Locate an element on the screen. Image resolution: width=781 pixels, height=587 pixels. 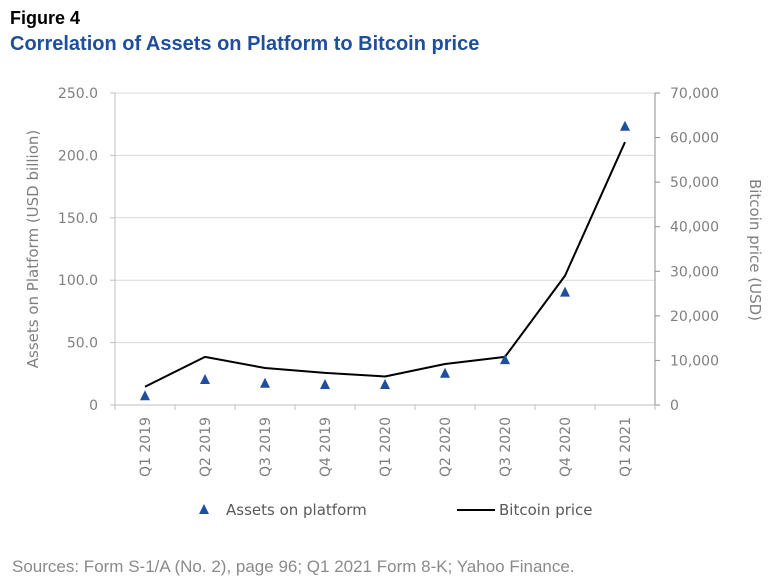
y-right-tick-label: 10,000 is located at coordinates (694, 361).